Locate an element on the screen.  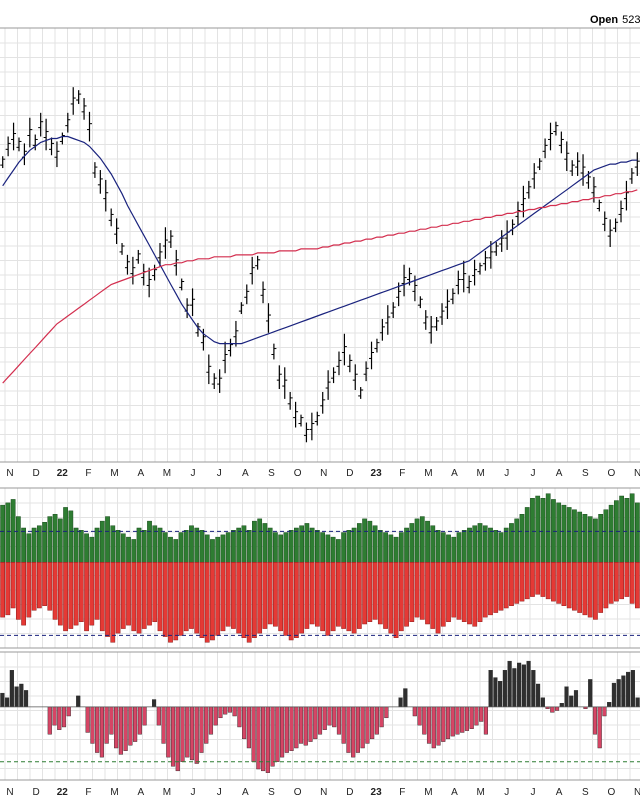
net-x-tick-label: F is located at coordinates (88, 792).